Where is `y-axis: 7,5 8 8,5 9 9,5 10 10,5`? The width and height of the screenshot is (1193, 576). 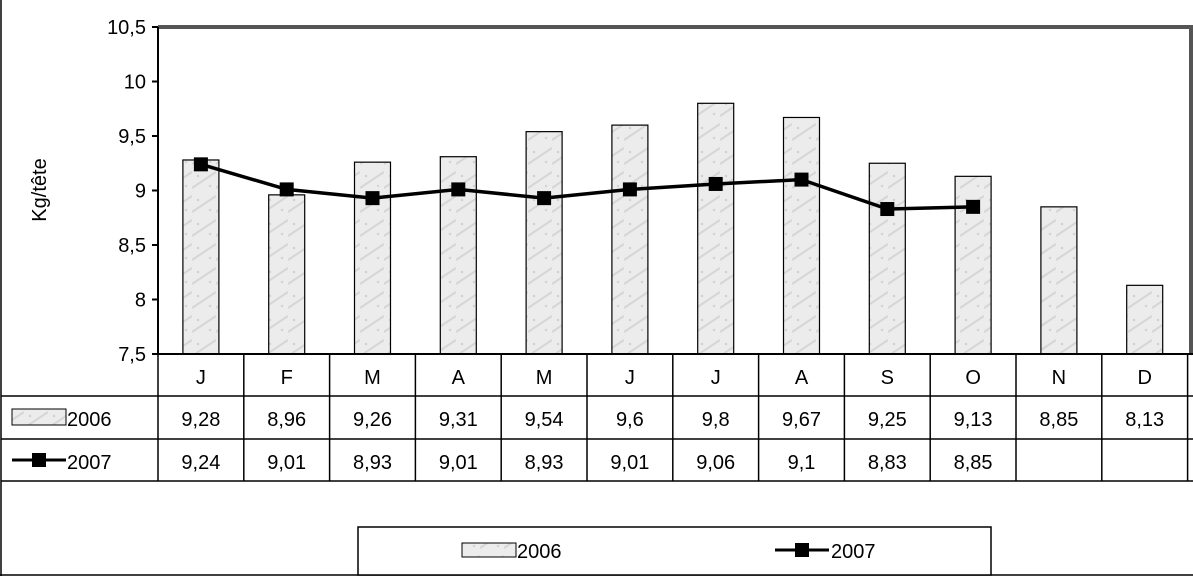
y-axis: 7,5 8 8,5 9 9,5 10 10,5 is located at coordinates (133, 191).